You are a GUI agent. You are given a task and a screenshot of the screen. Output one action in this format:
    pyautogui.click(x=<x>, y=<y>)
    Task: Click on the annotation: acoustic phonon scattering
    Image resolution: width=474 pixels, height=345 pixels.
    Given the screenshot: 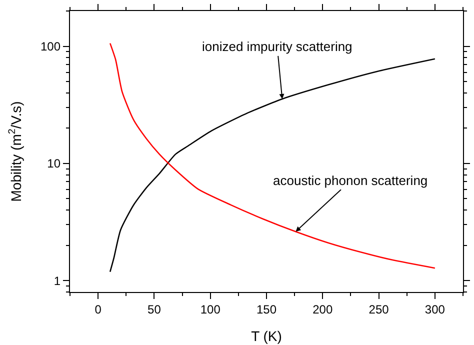 What is the action you would take?
    pyautogui.click(x=350, y=180)
    